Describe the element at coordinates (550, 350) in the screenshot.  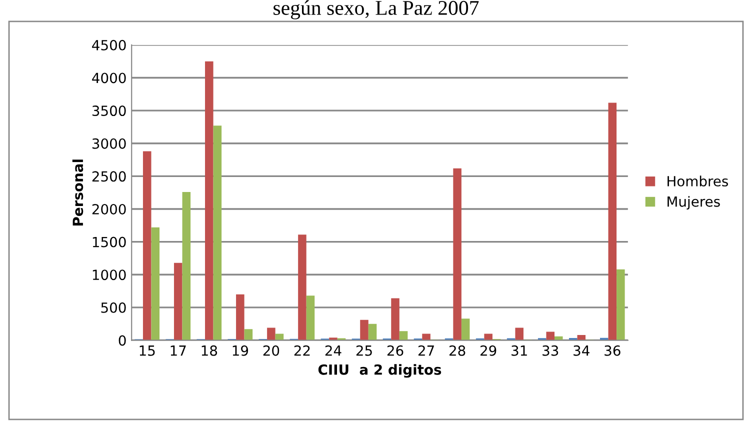
I see `x-tick-label: 33` at that location.